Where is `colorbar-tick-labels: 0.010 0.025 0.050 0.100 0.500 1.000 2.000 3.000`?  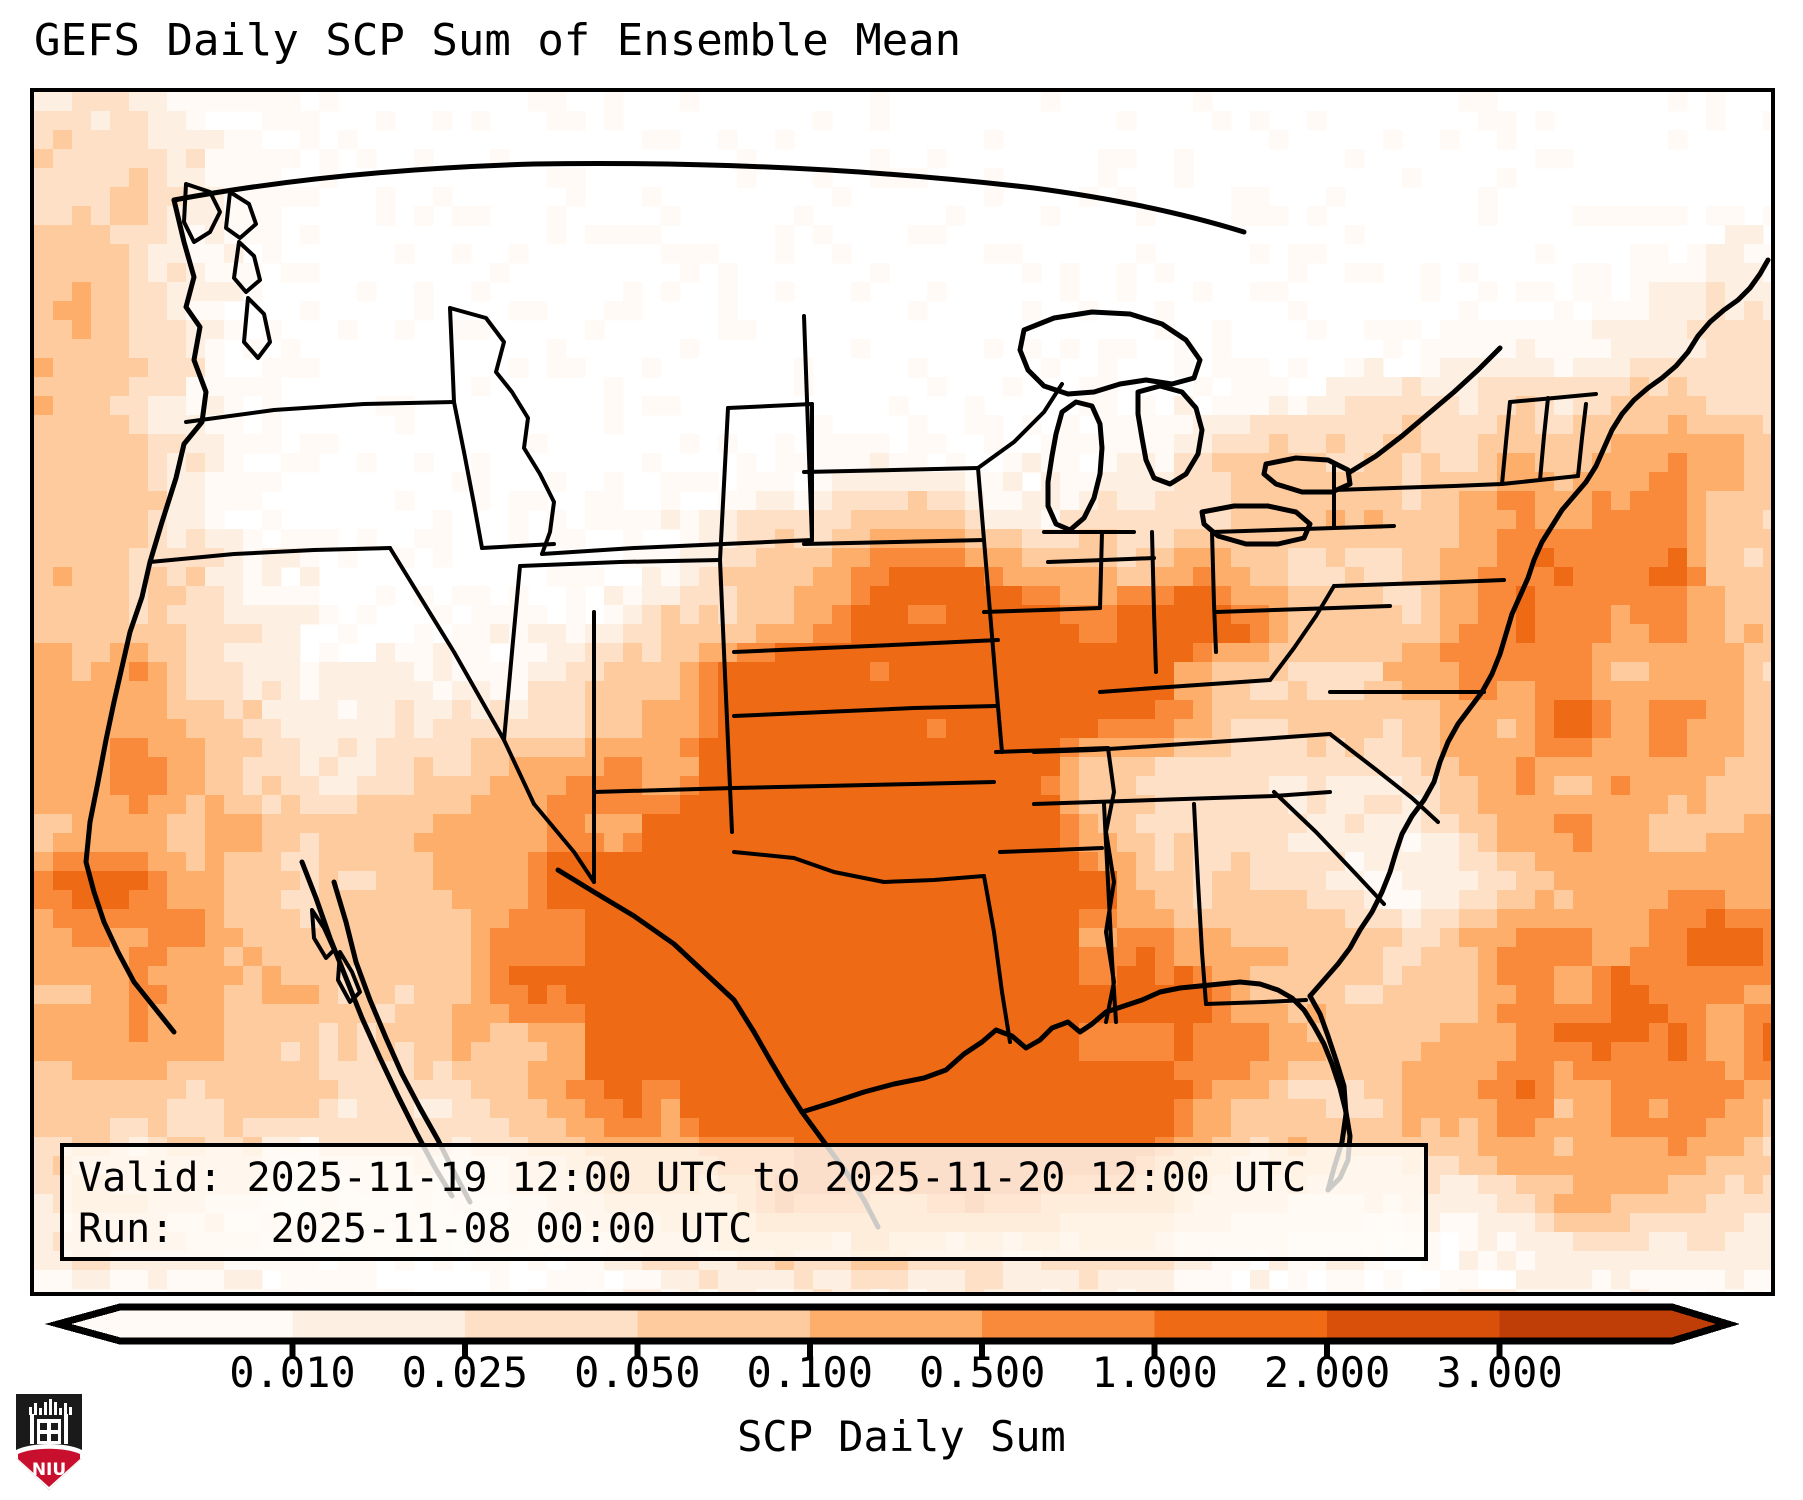
colorbar-tick-labels: 0.010 0.025 0.050 0.100 0.500 1.000 2.000 3.000 is located at coordinates (901, 1377).